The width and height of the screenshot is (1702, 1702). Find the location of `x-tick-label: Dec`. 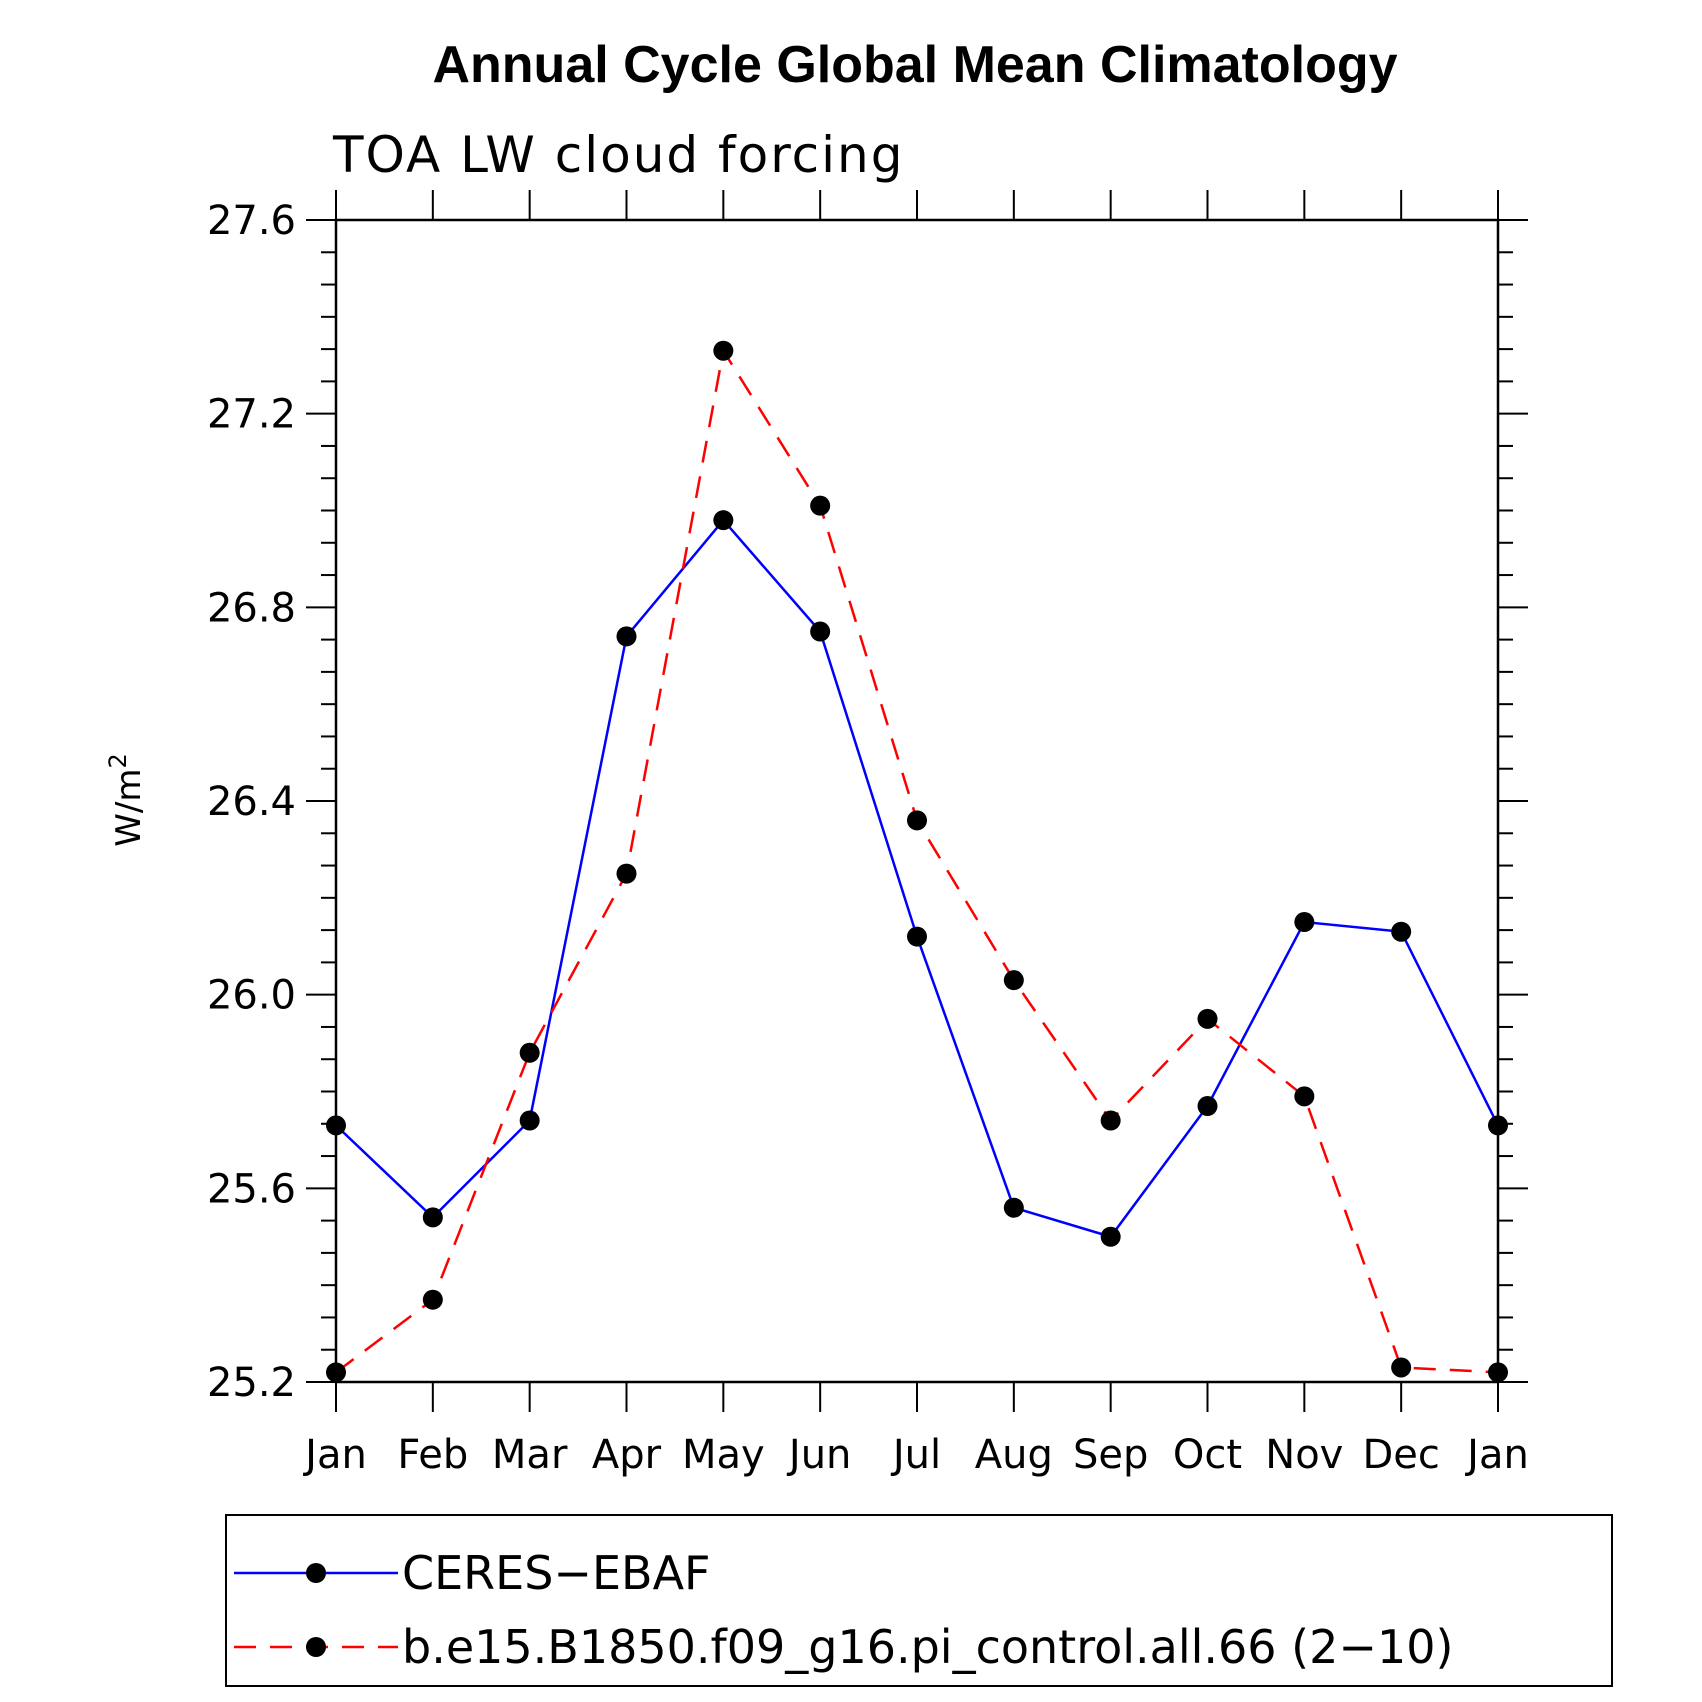

x-tick-label: Dec is located at coordinates (1400, 1455).